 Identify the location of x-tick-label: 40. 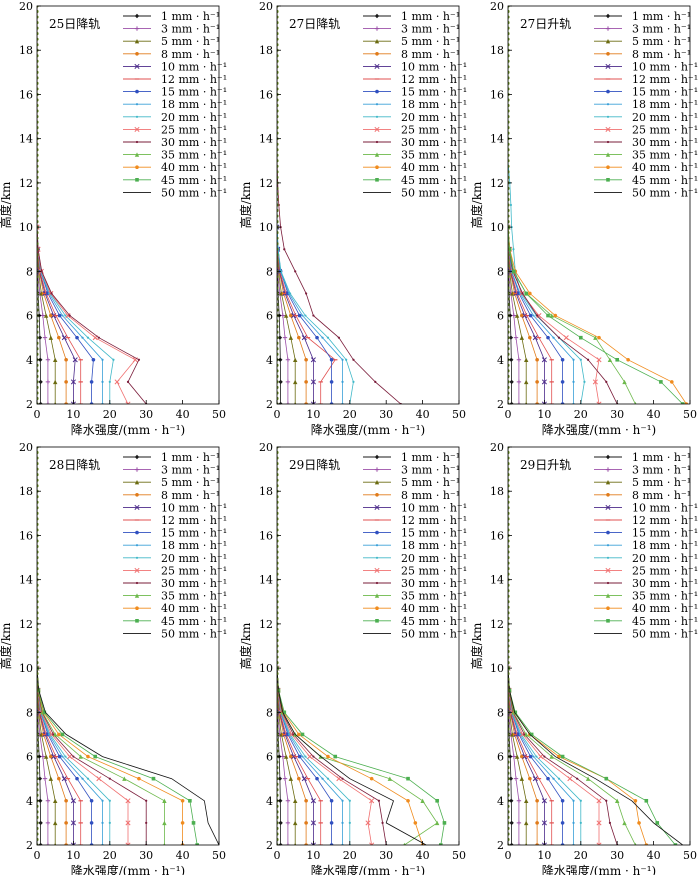
(183, 414).